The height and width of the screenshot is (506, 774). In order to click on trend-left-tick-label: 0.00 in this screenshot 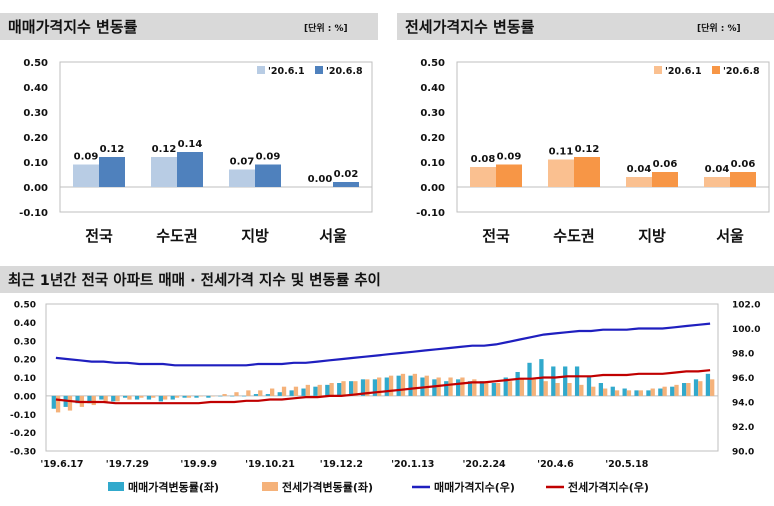, I will do `click(25, 397)`.